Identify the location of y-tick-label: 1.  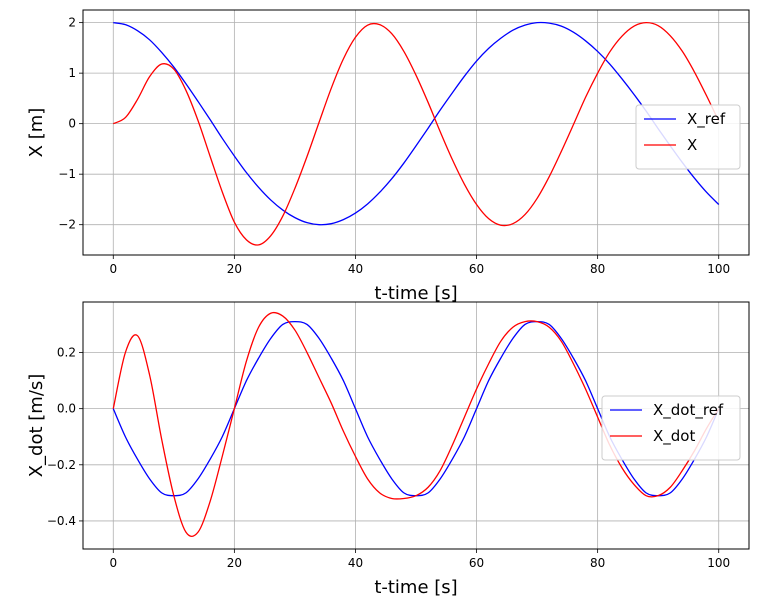
(72, 73).